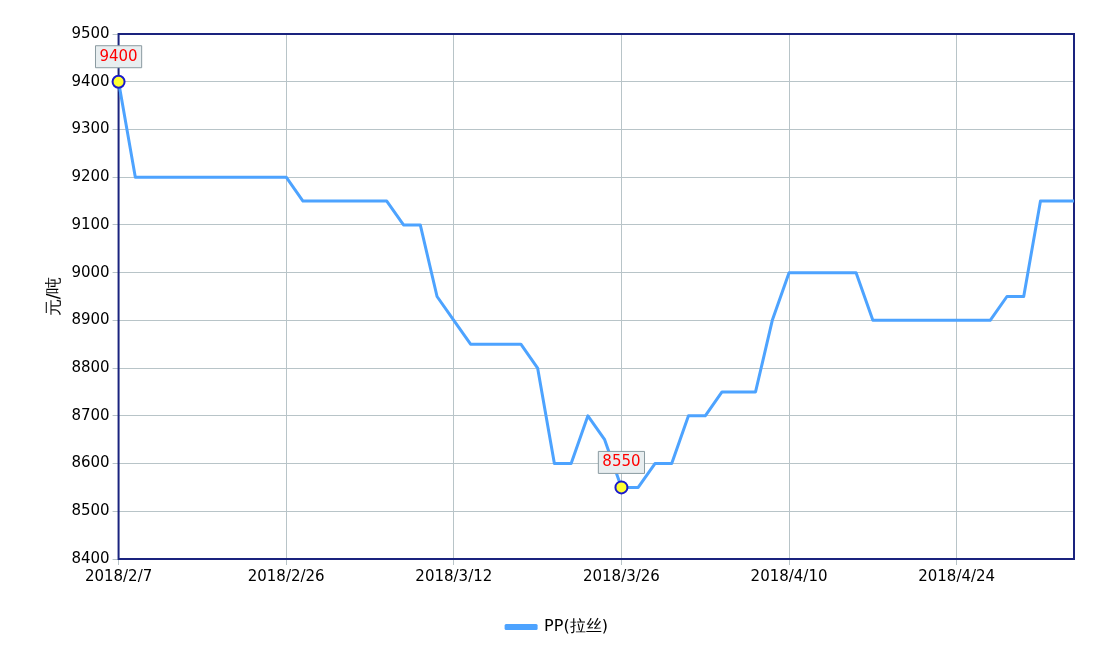 Image resolution: width=1108 pixels, height=665 pixels. What do you see at coordinates (90, 462) in the screenshot?
I see `y-tick-label: 8600` at bounding box center [90, 462].